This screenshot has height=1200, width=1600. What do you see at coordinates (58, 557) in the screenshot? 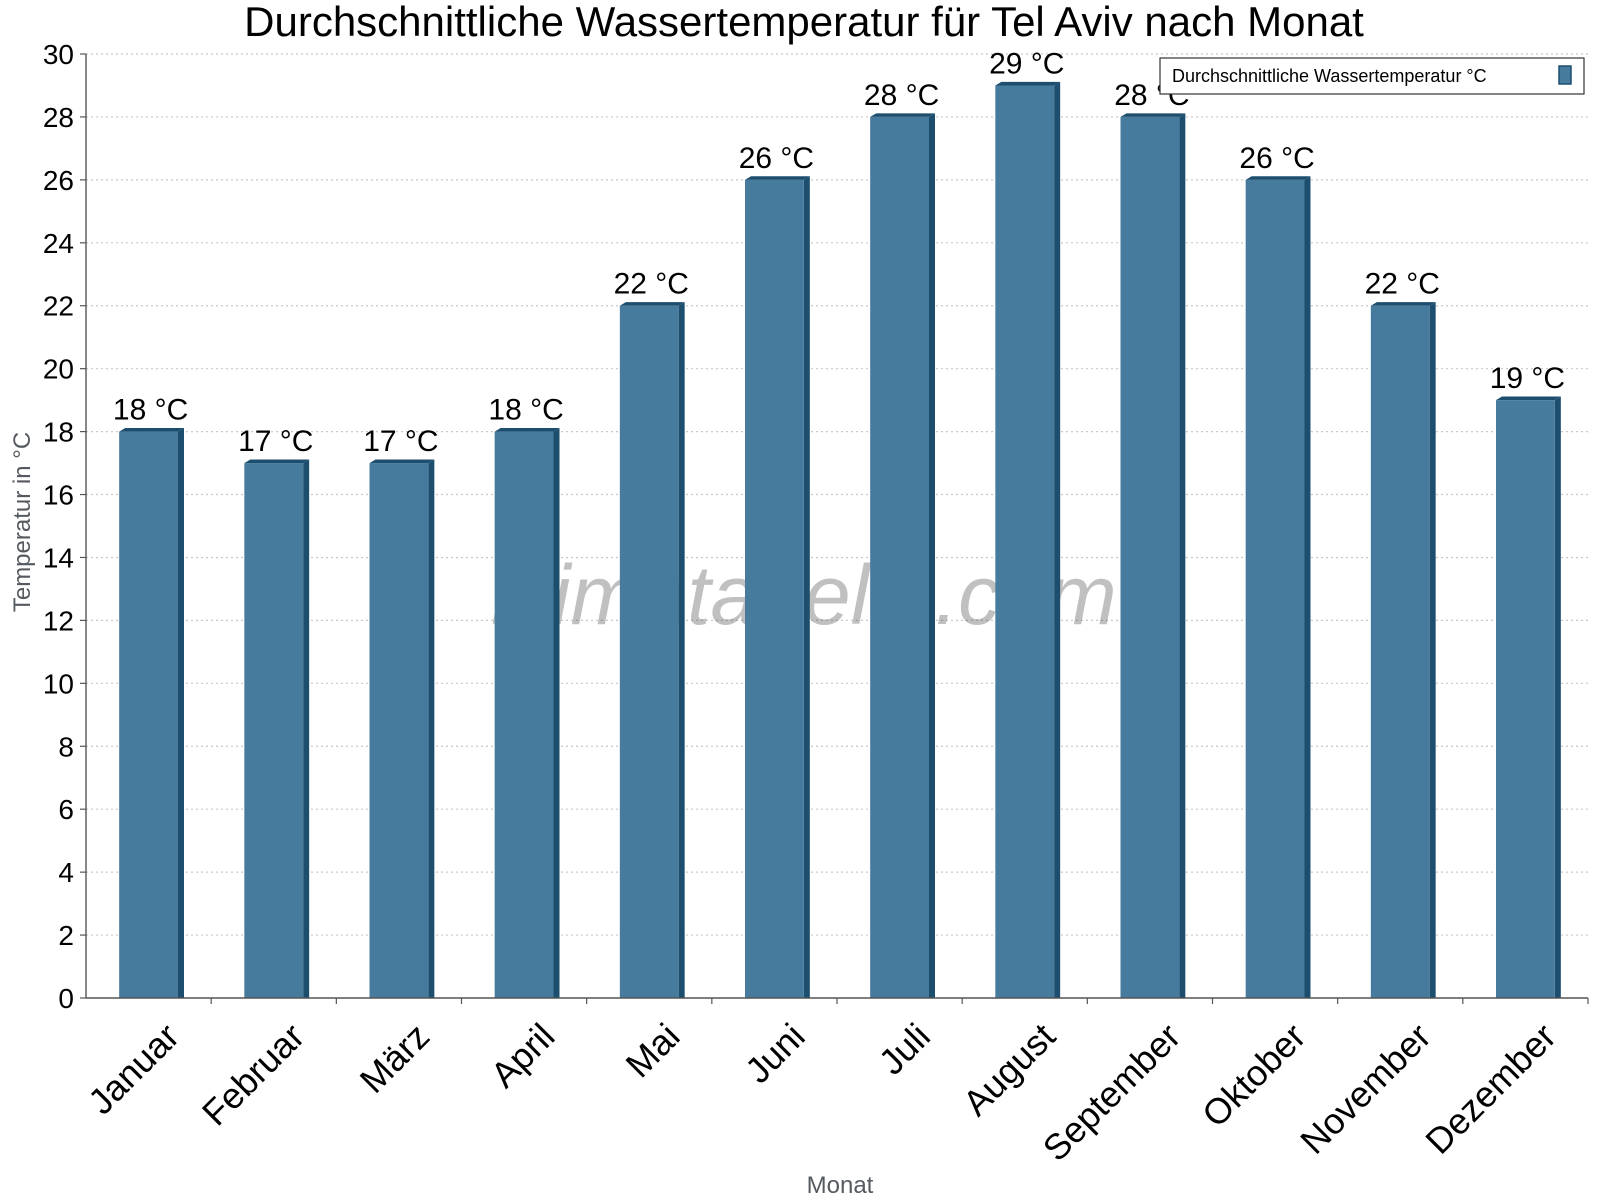
I see `y-tick-label: 14` at bounding box center [58, 557].